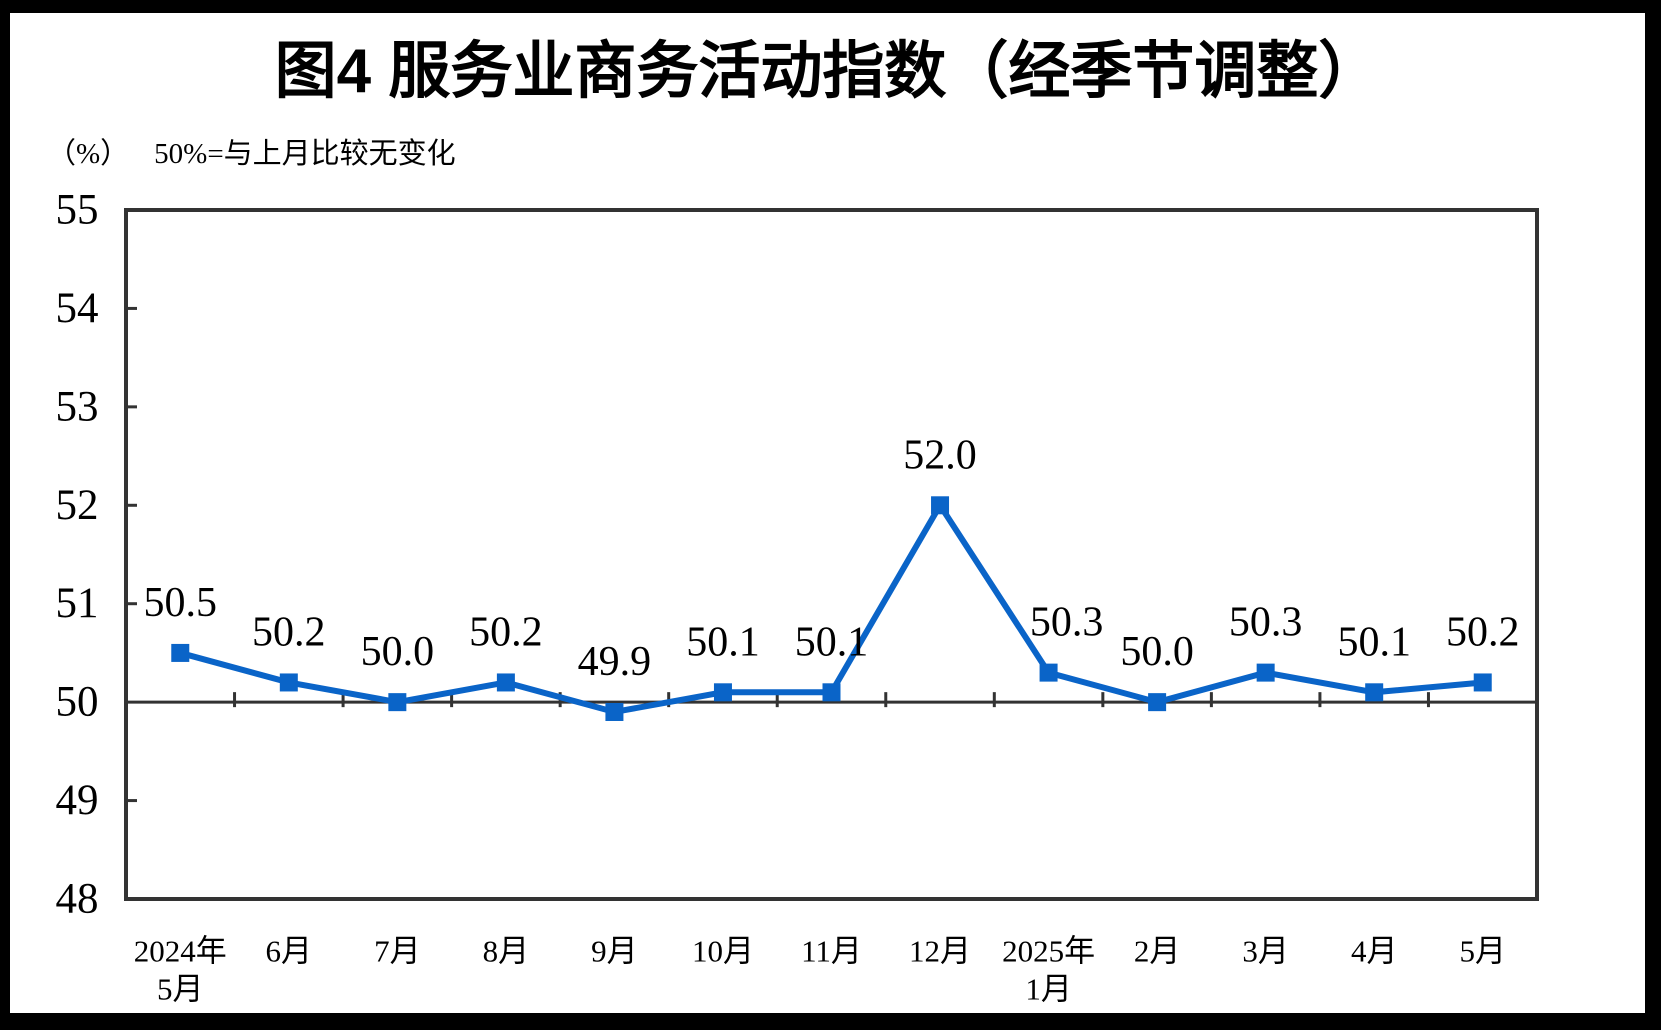 The width and height of the screenshot is (1661, 1030). I want to click on x-axis-tick-label: 6月, so click(289, 951).